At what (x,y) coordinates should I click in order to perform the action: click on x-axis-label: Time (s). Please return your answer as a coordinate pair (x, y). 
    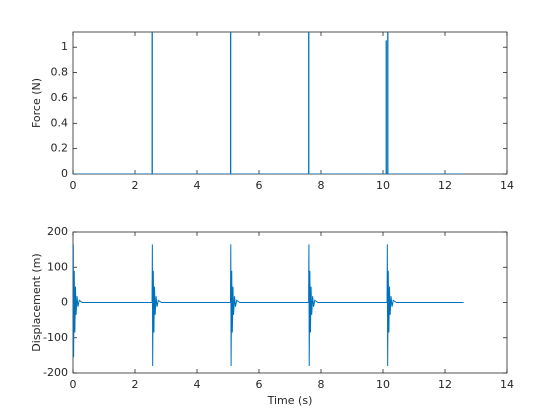
    Looking at the image, I should click on (290, 400).